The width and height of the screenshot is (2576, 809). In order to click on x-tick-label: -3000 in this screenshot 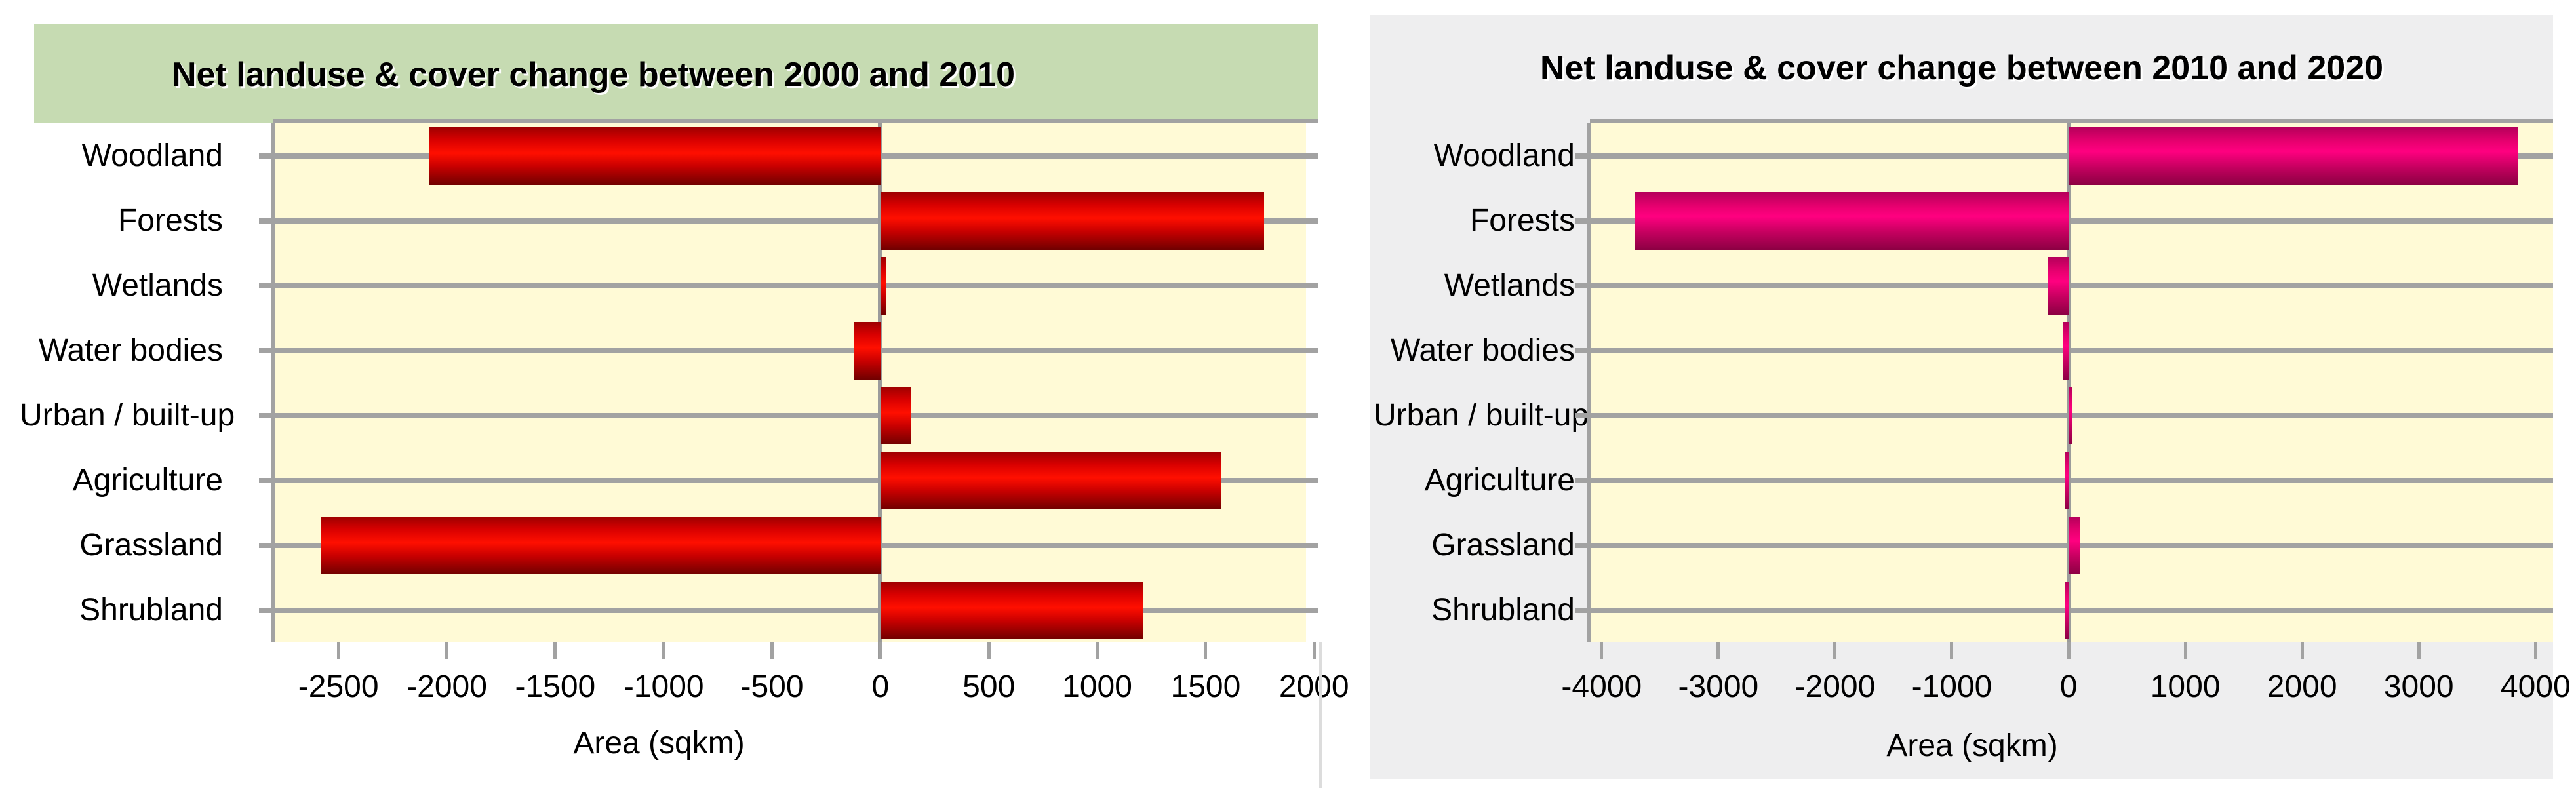, I will do `click(1718, 686)`.